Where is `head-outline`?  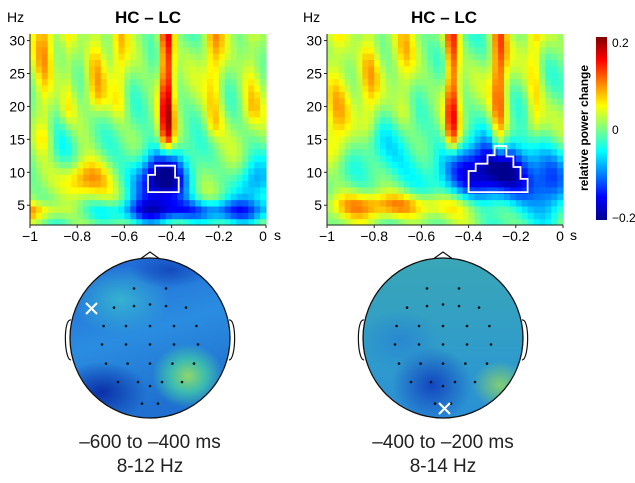 head-outline is located at coordinates (150, 338).